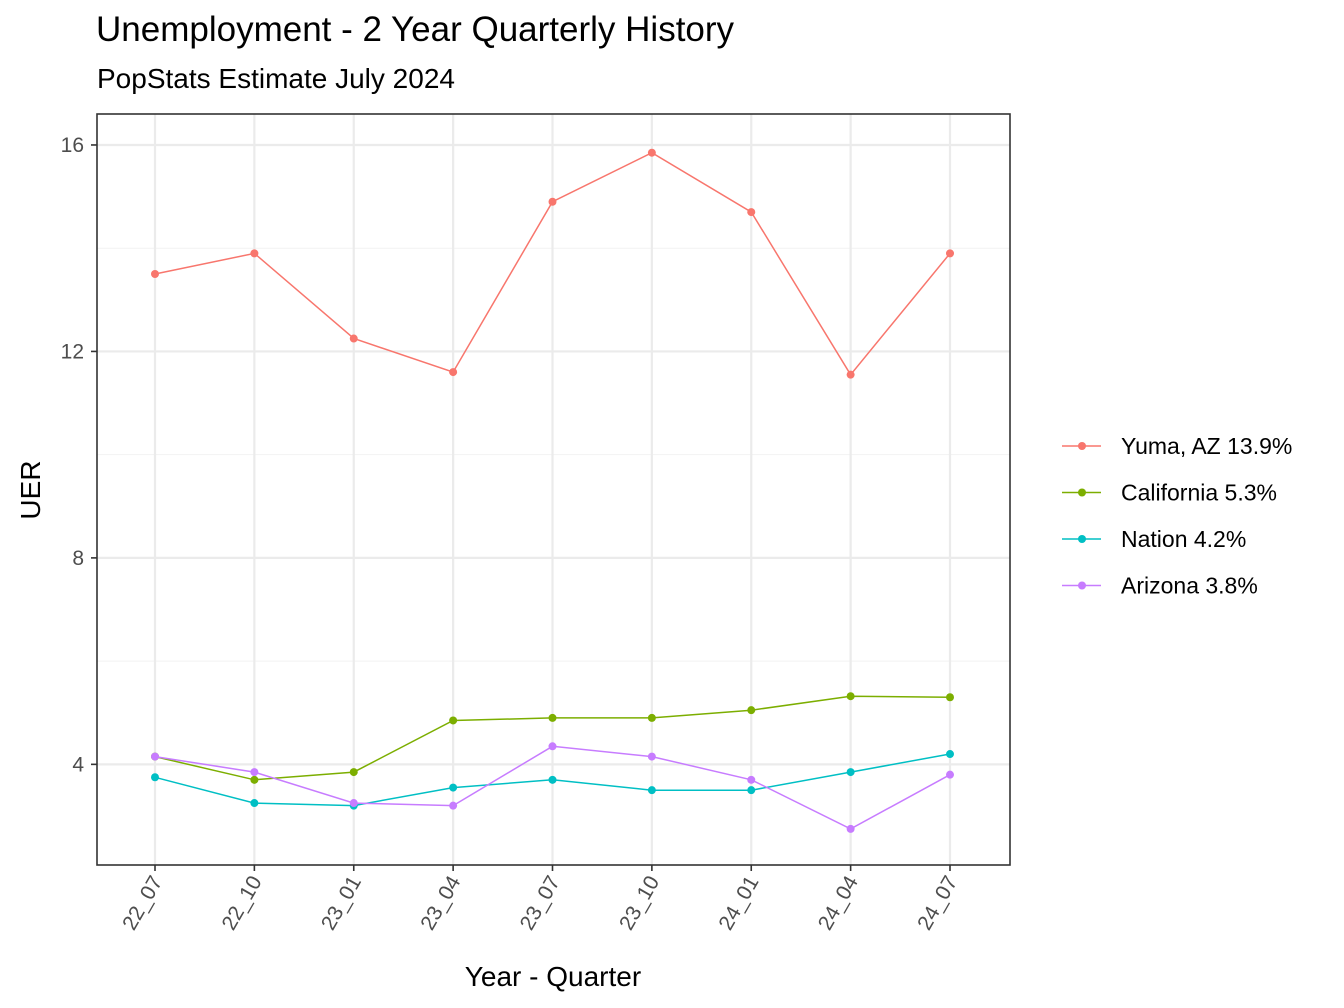 The image size is (1344, 1008). I want to click on legend-label: Nation 4.2%, so click(1183, 539).